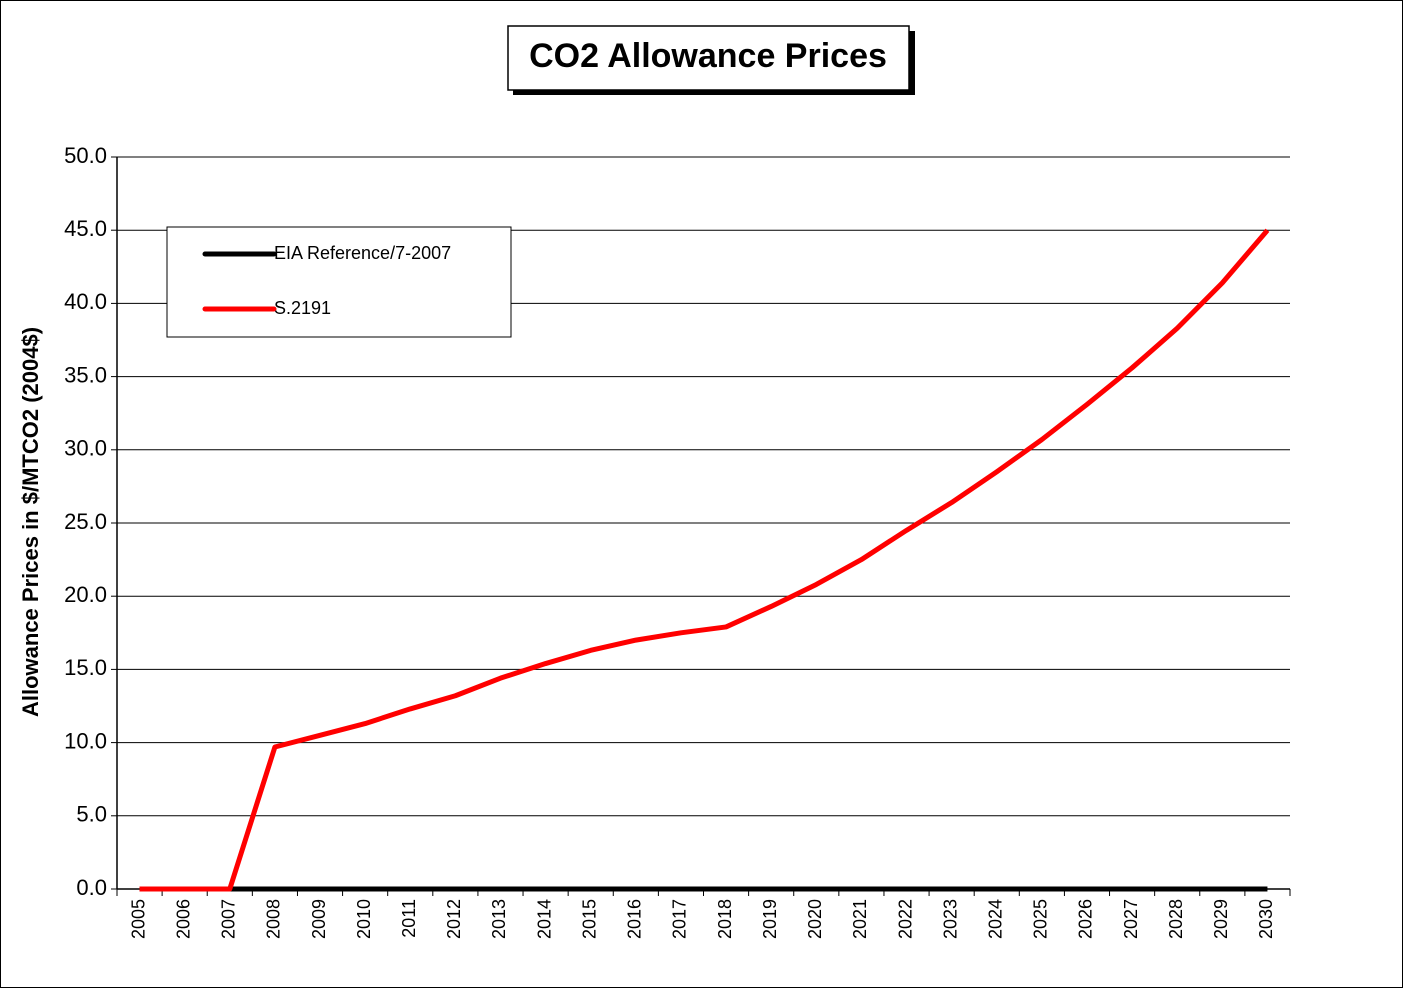 The width and height of the screenshot is (1403, 988). Describe the element at coordinates (1176, 919) in the screenshot. I see `x-tick-label: 2028` at that location.